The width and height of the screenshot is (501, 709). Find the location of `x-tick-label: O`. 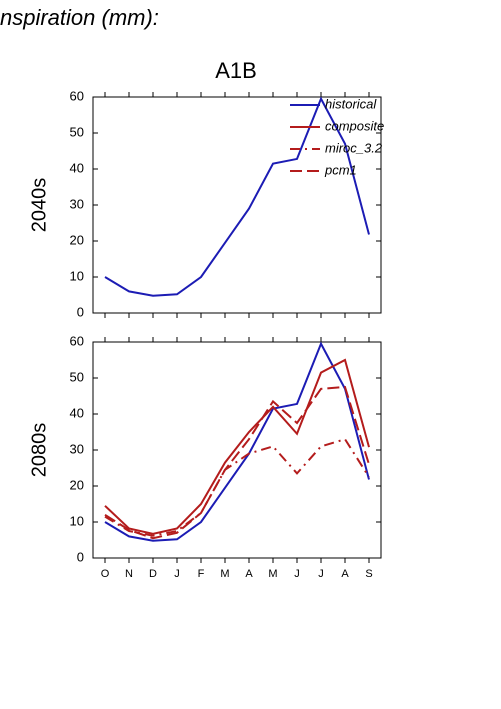

x-tick-label: O is located at coordinates (105, 574).